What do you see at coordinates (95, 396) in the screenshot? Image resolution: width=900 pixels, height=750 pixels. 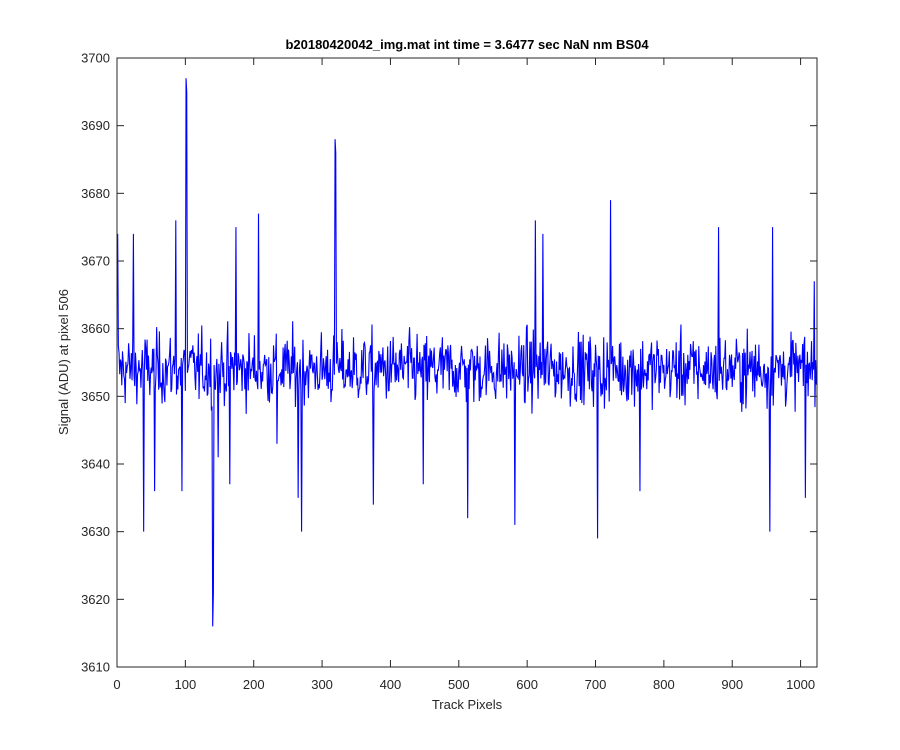 I see `y-tick-label: 3650` at bounding box center [95, 396].